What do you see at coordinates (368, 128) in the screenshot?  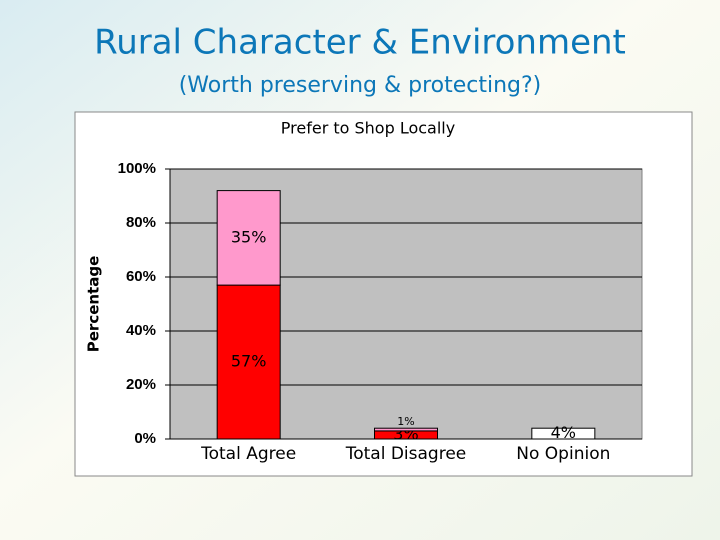 I see `chart-title: Prefer to Shop Locally` at bounding box center [368, 128].